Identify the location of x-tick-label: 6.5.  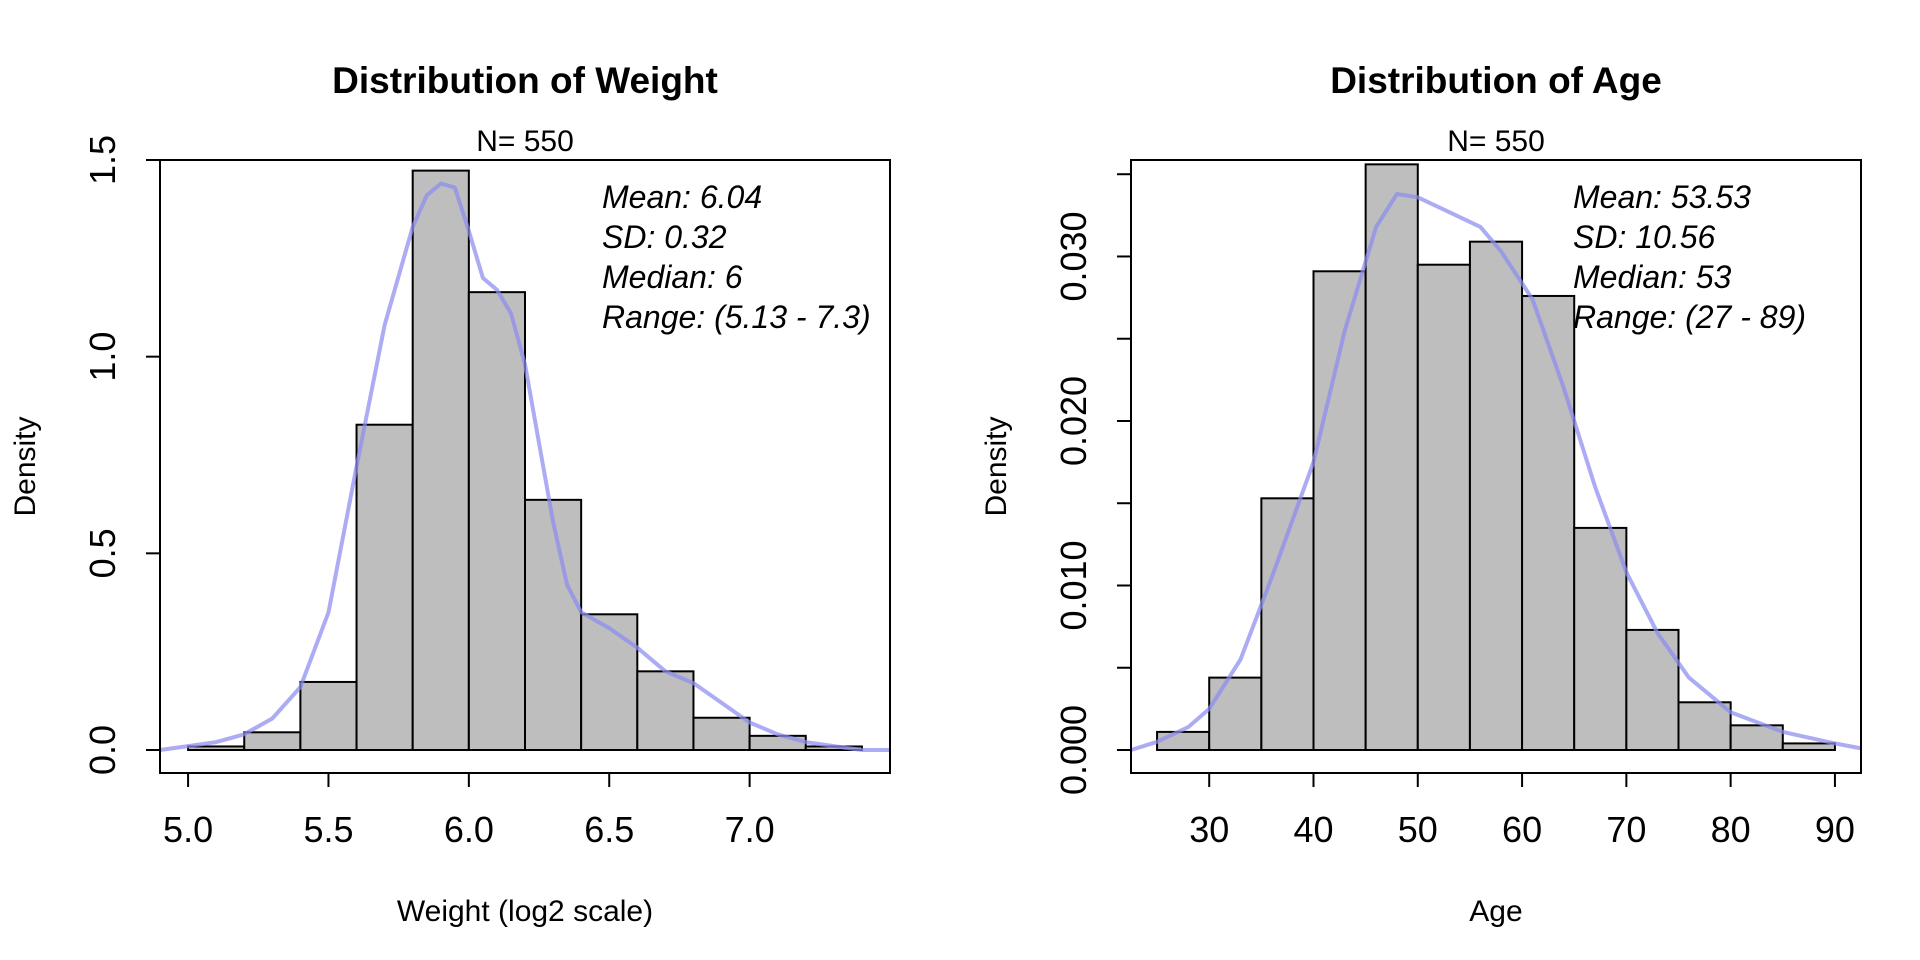
(609, 829).